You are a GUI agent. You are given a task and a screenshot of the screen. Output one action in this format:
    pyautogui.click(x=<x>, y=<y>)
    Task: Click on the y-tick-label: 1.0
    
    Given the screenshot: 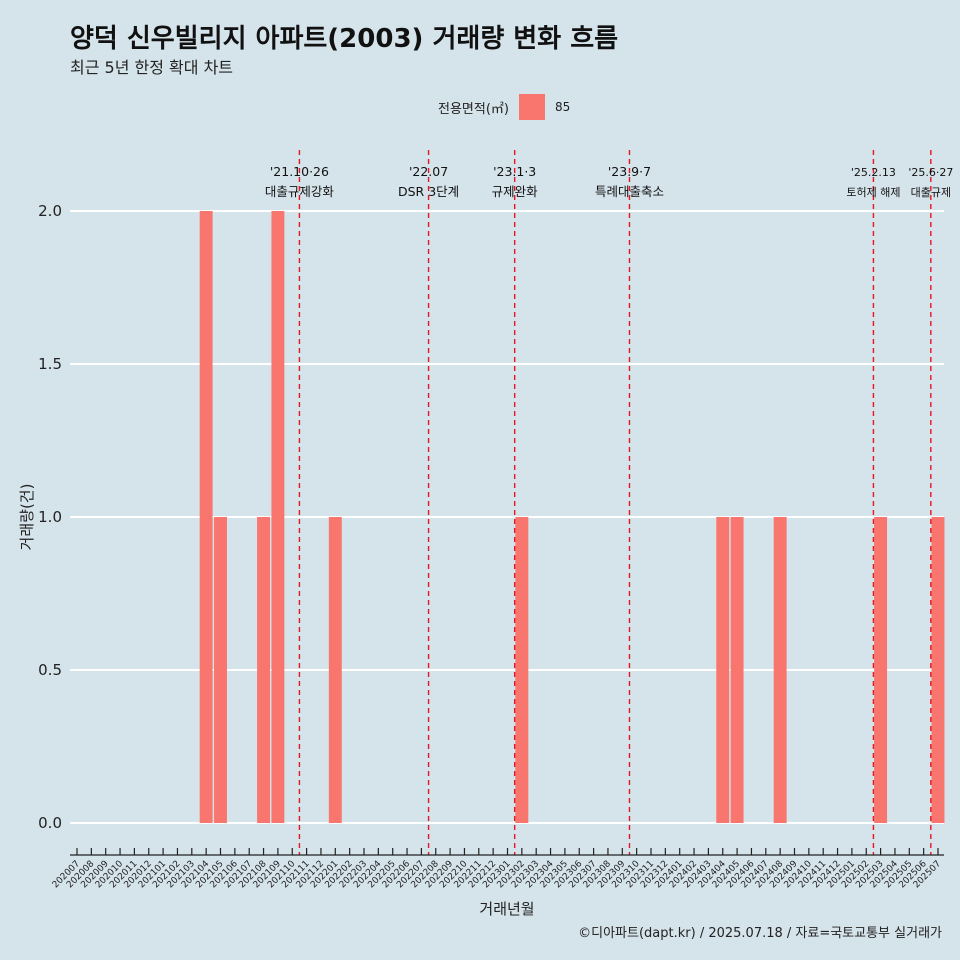 What is the action you would take?
    pyautogui.click(x=50, y=517)
    